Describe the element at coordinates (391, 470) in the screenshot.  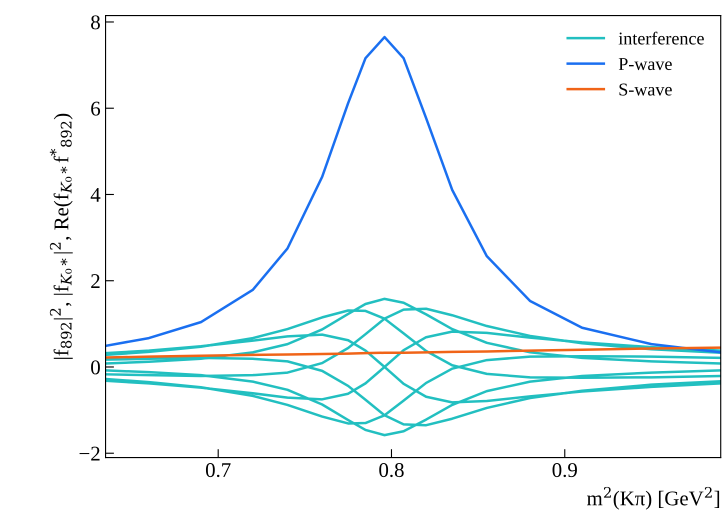
I see `x-tick-label: 0.8` at that location.